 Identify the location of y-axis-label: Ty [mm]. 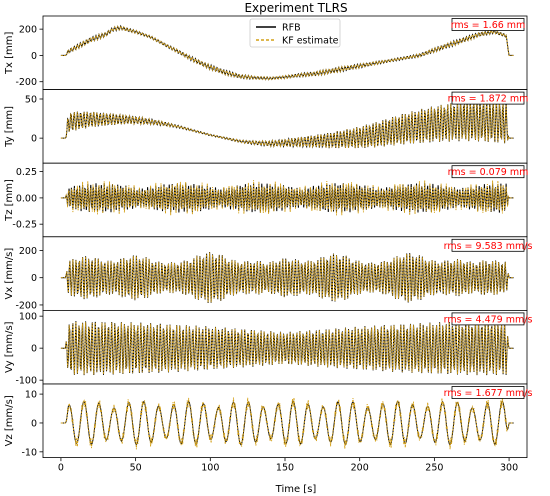
(9, 127).